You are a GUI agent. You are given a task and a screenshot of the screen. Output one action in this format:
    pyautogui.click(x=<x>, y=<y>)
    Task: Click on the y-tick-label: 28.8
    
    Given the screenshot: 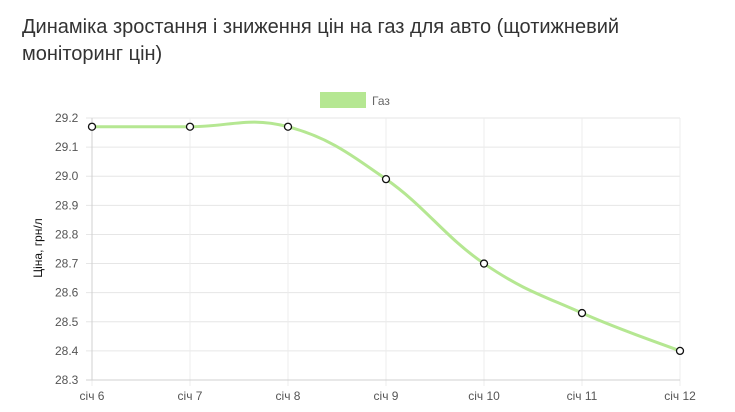 What is the action you would take?
    pyautogui.click(x=67, y=234)
    